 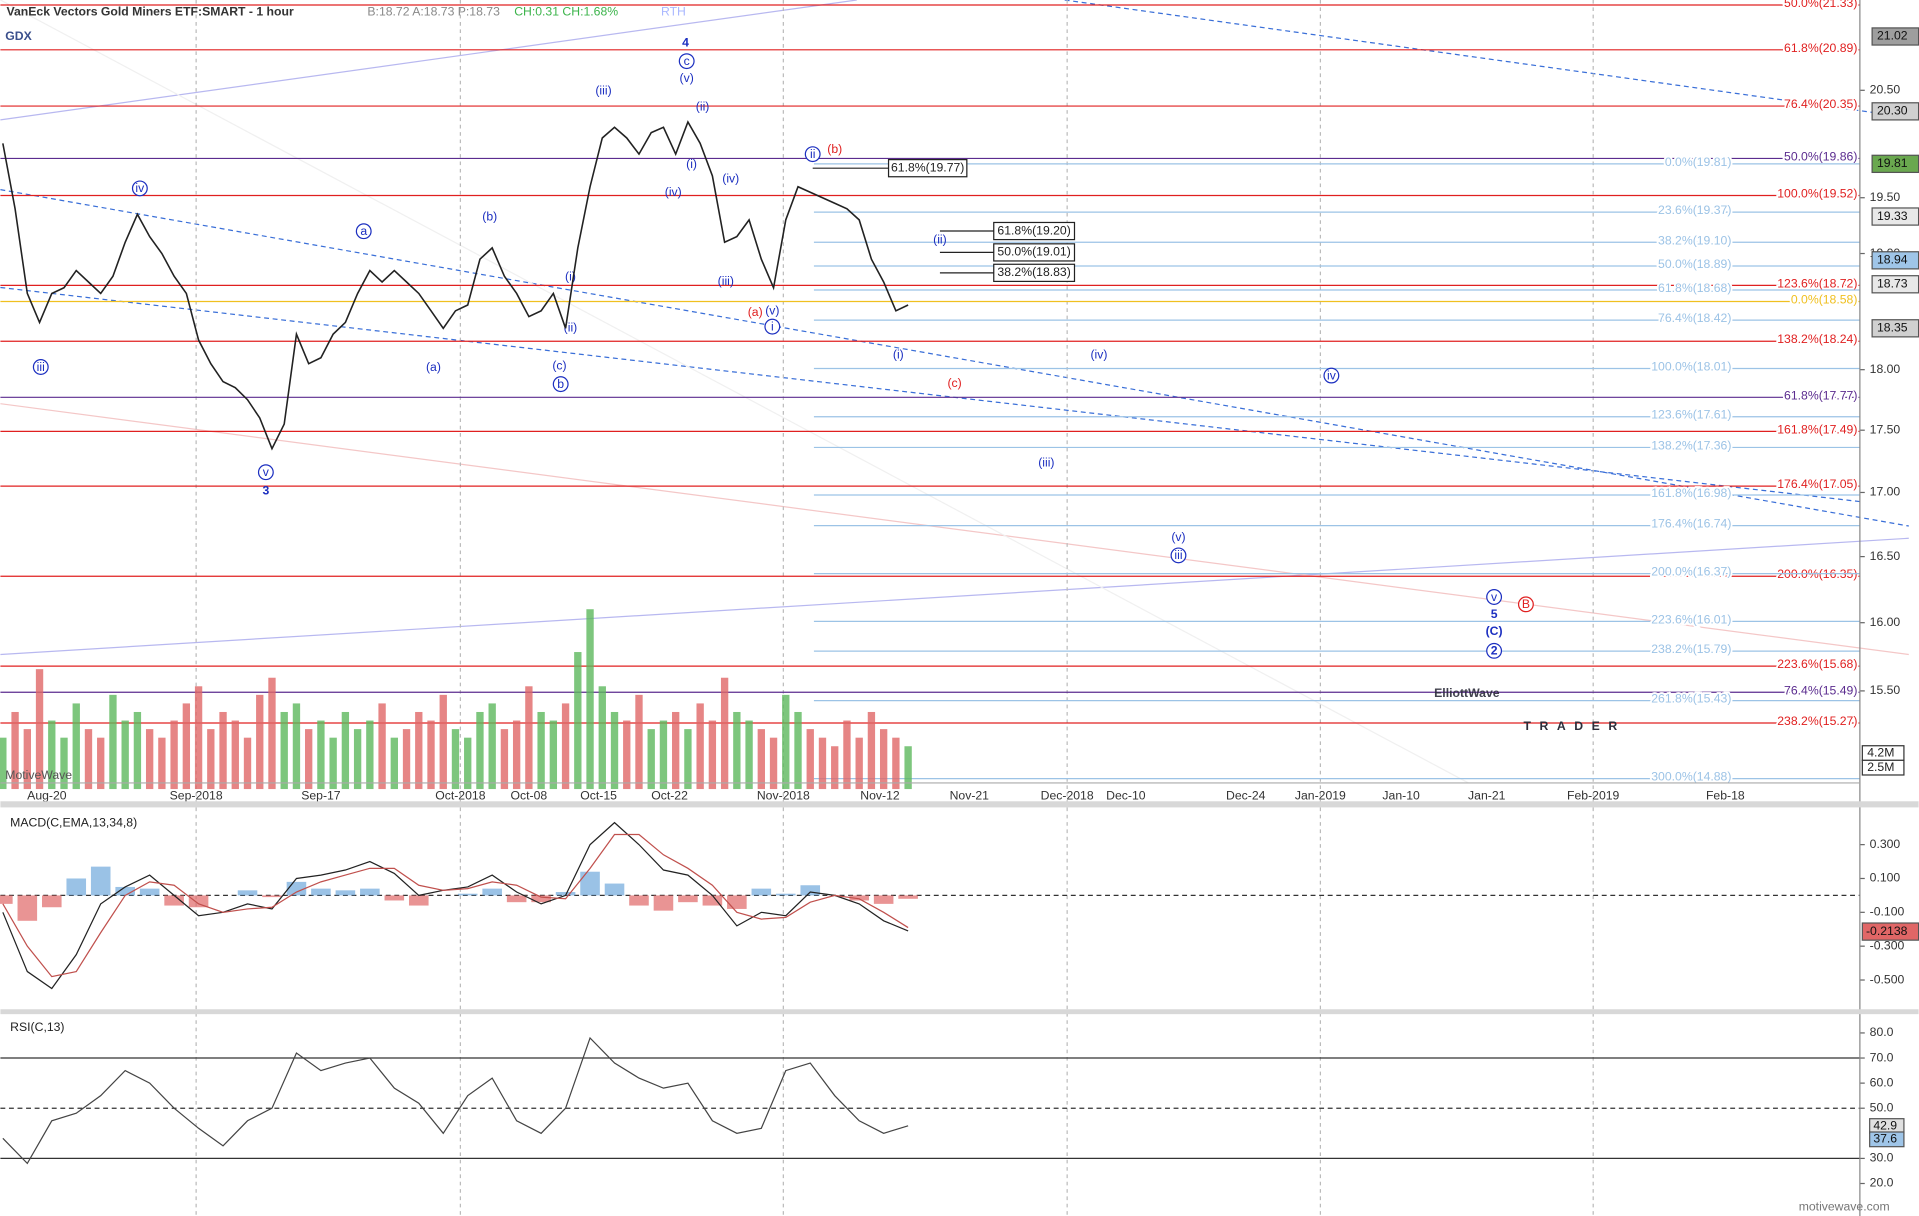 I want to click on fib-label: 223.6%(15.68), so click(x=1817, y=664).